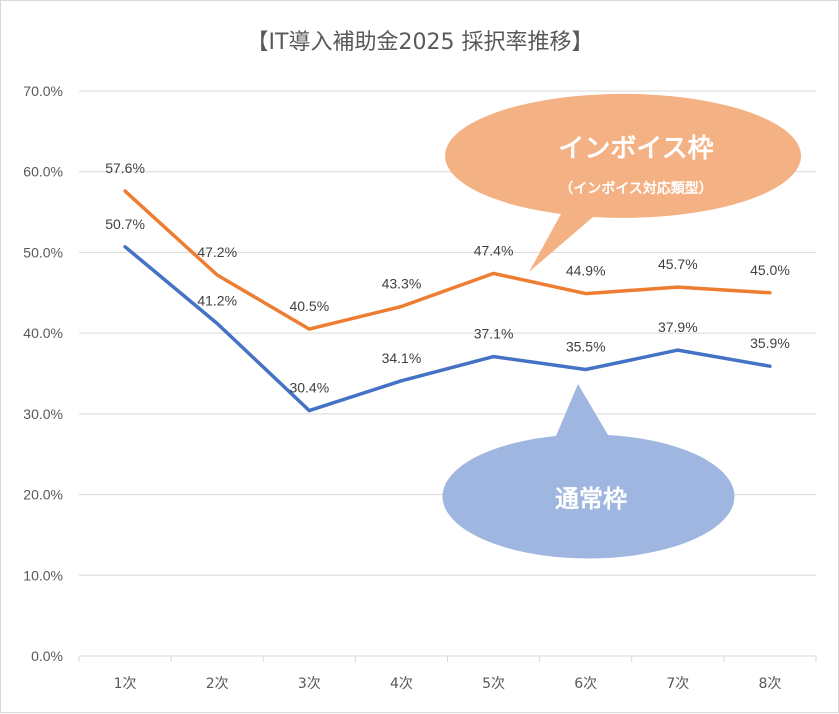 This screenshot has width=839, height=714. What do you see at coordinates (125, 684) in the screenshot?
I see `x-tick-label: 1次` at bounding box center [125, 684].